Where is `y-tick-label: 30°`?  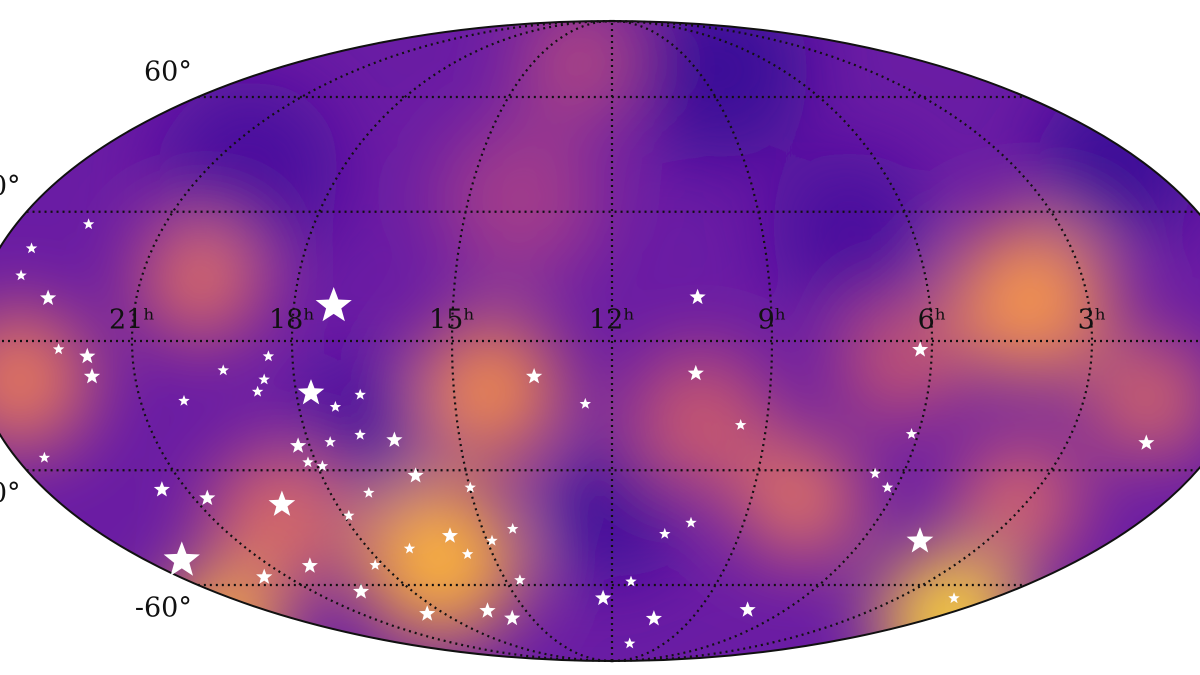
y-tick-label: 30° is located at coordinates (10, 186).